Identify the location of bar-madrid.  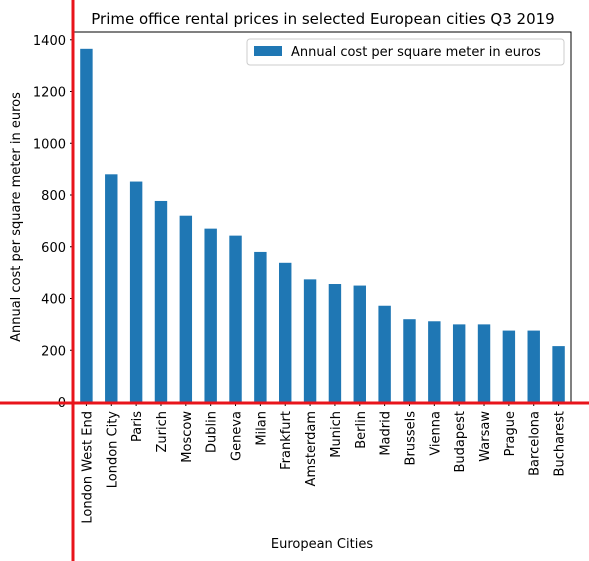
(384, 353).